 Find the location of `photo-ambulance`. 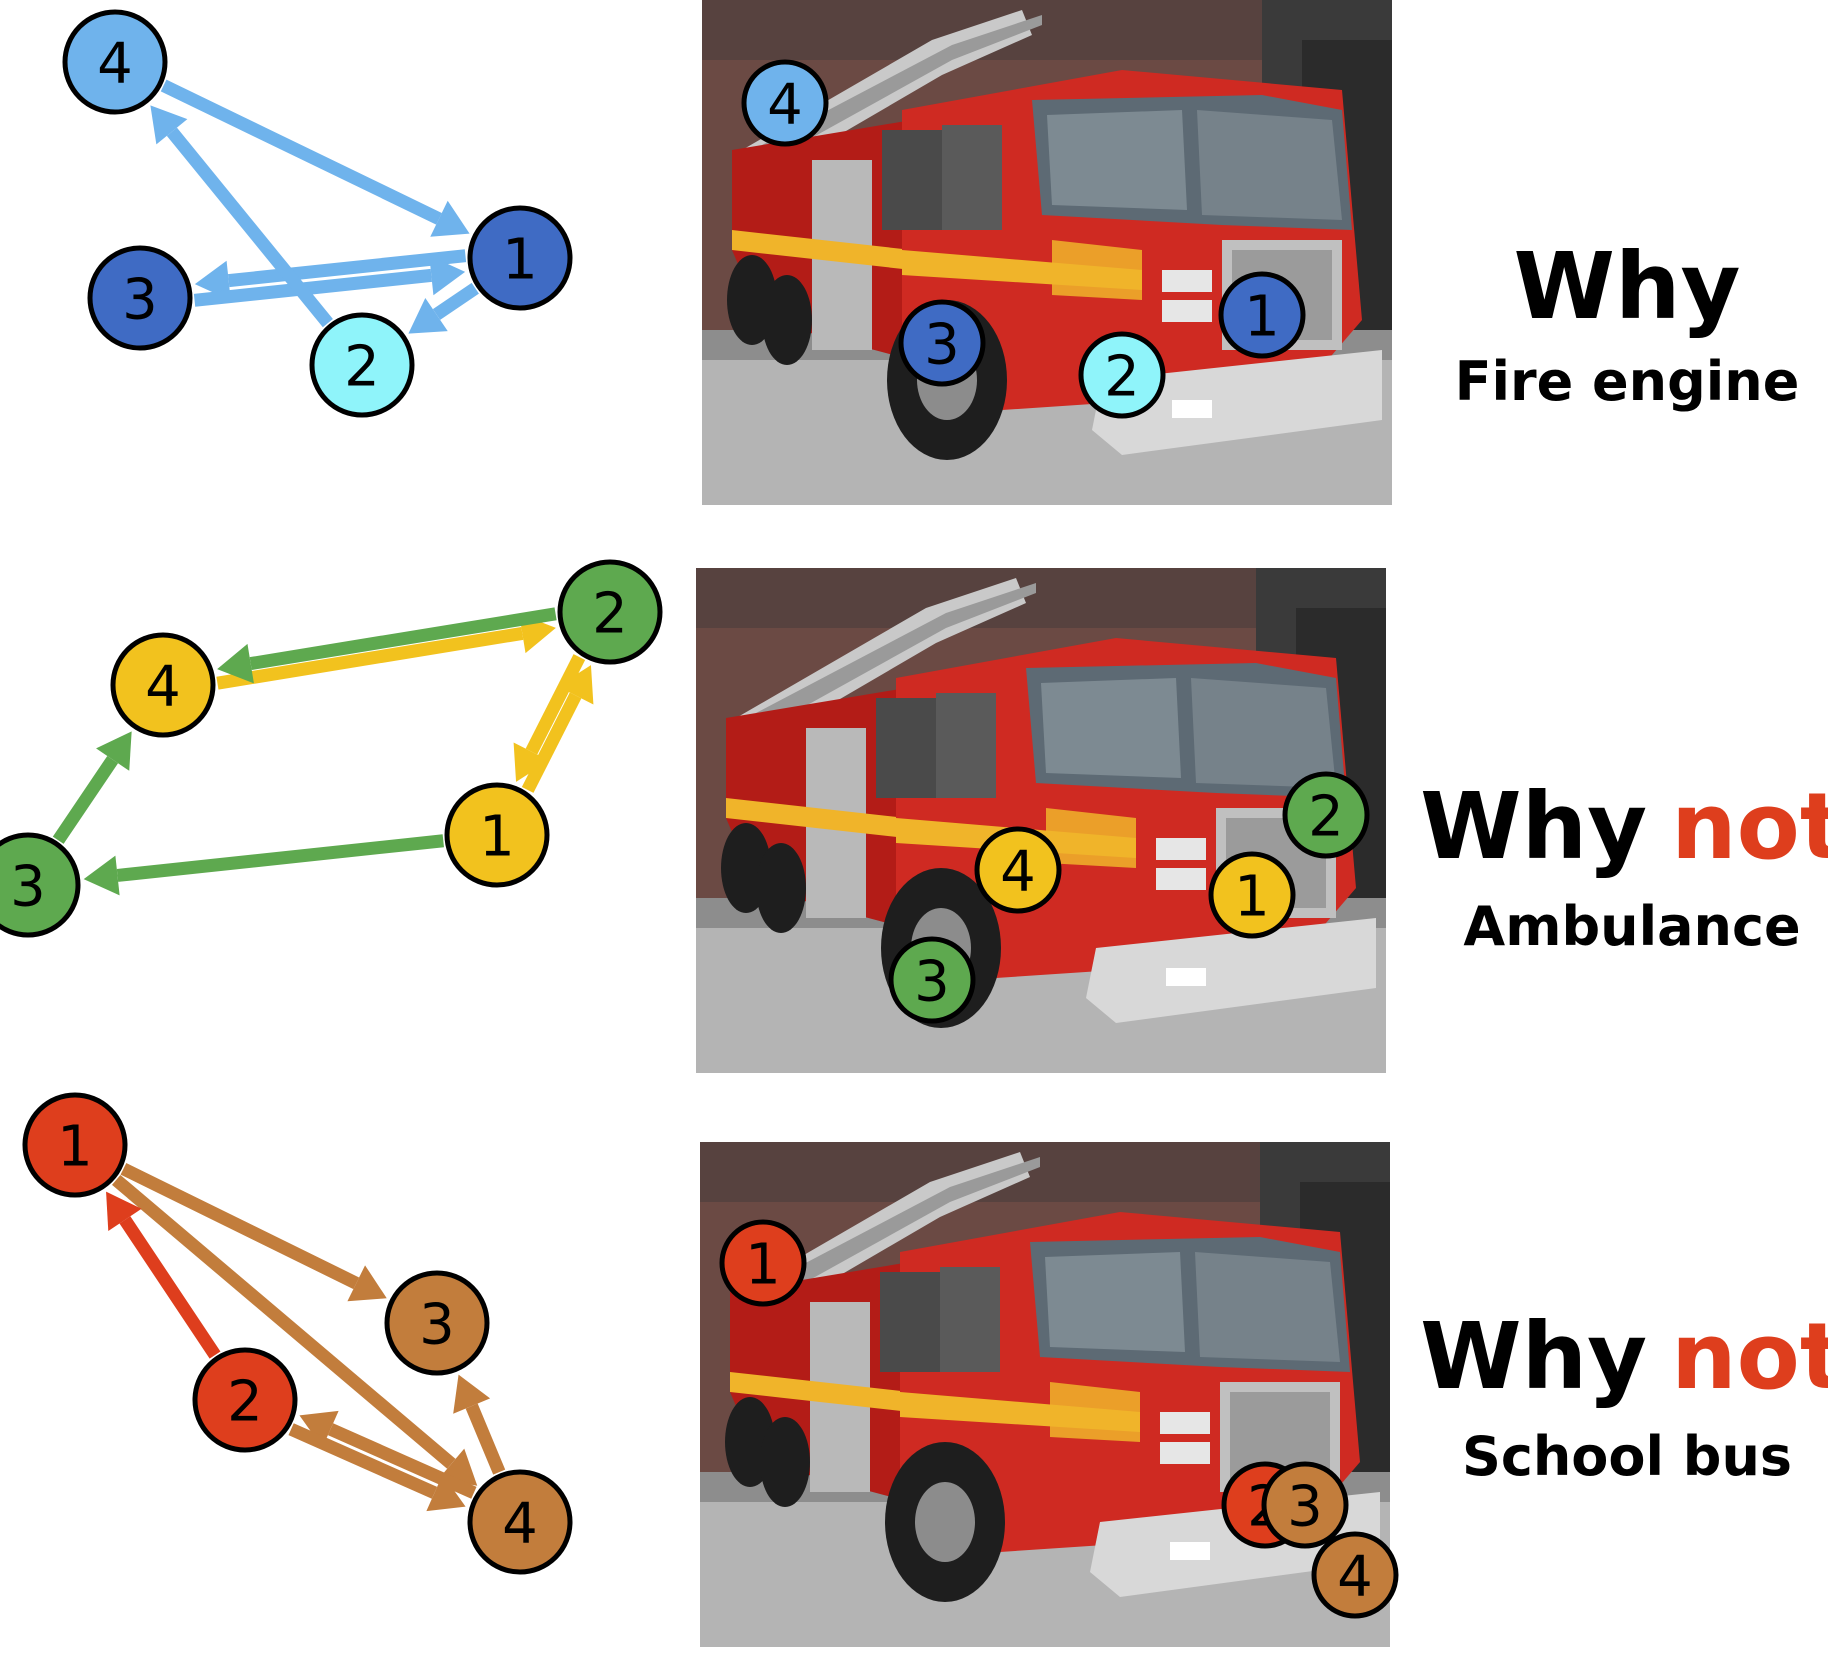

photo-ambulance is located at coordinates (1041, 820).